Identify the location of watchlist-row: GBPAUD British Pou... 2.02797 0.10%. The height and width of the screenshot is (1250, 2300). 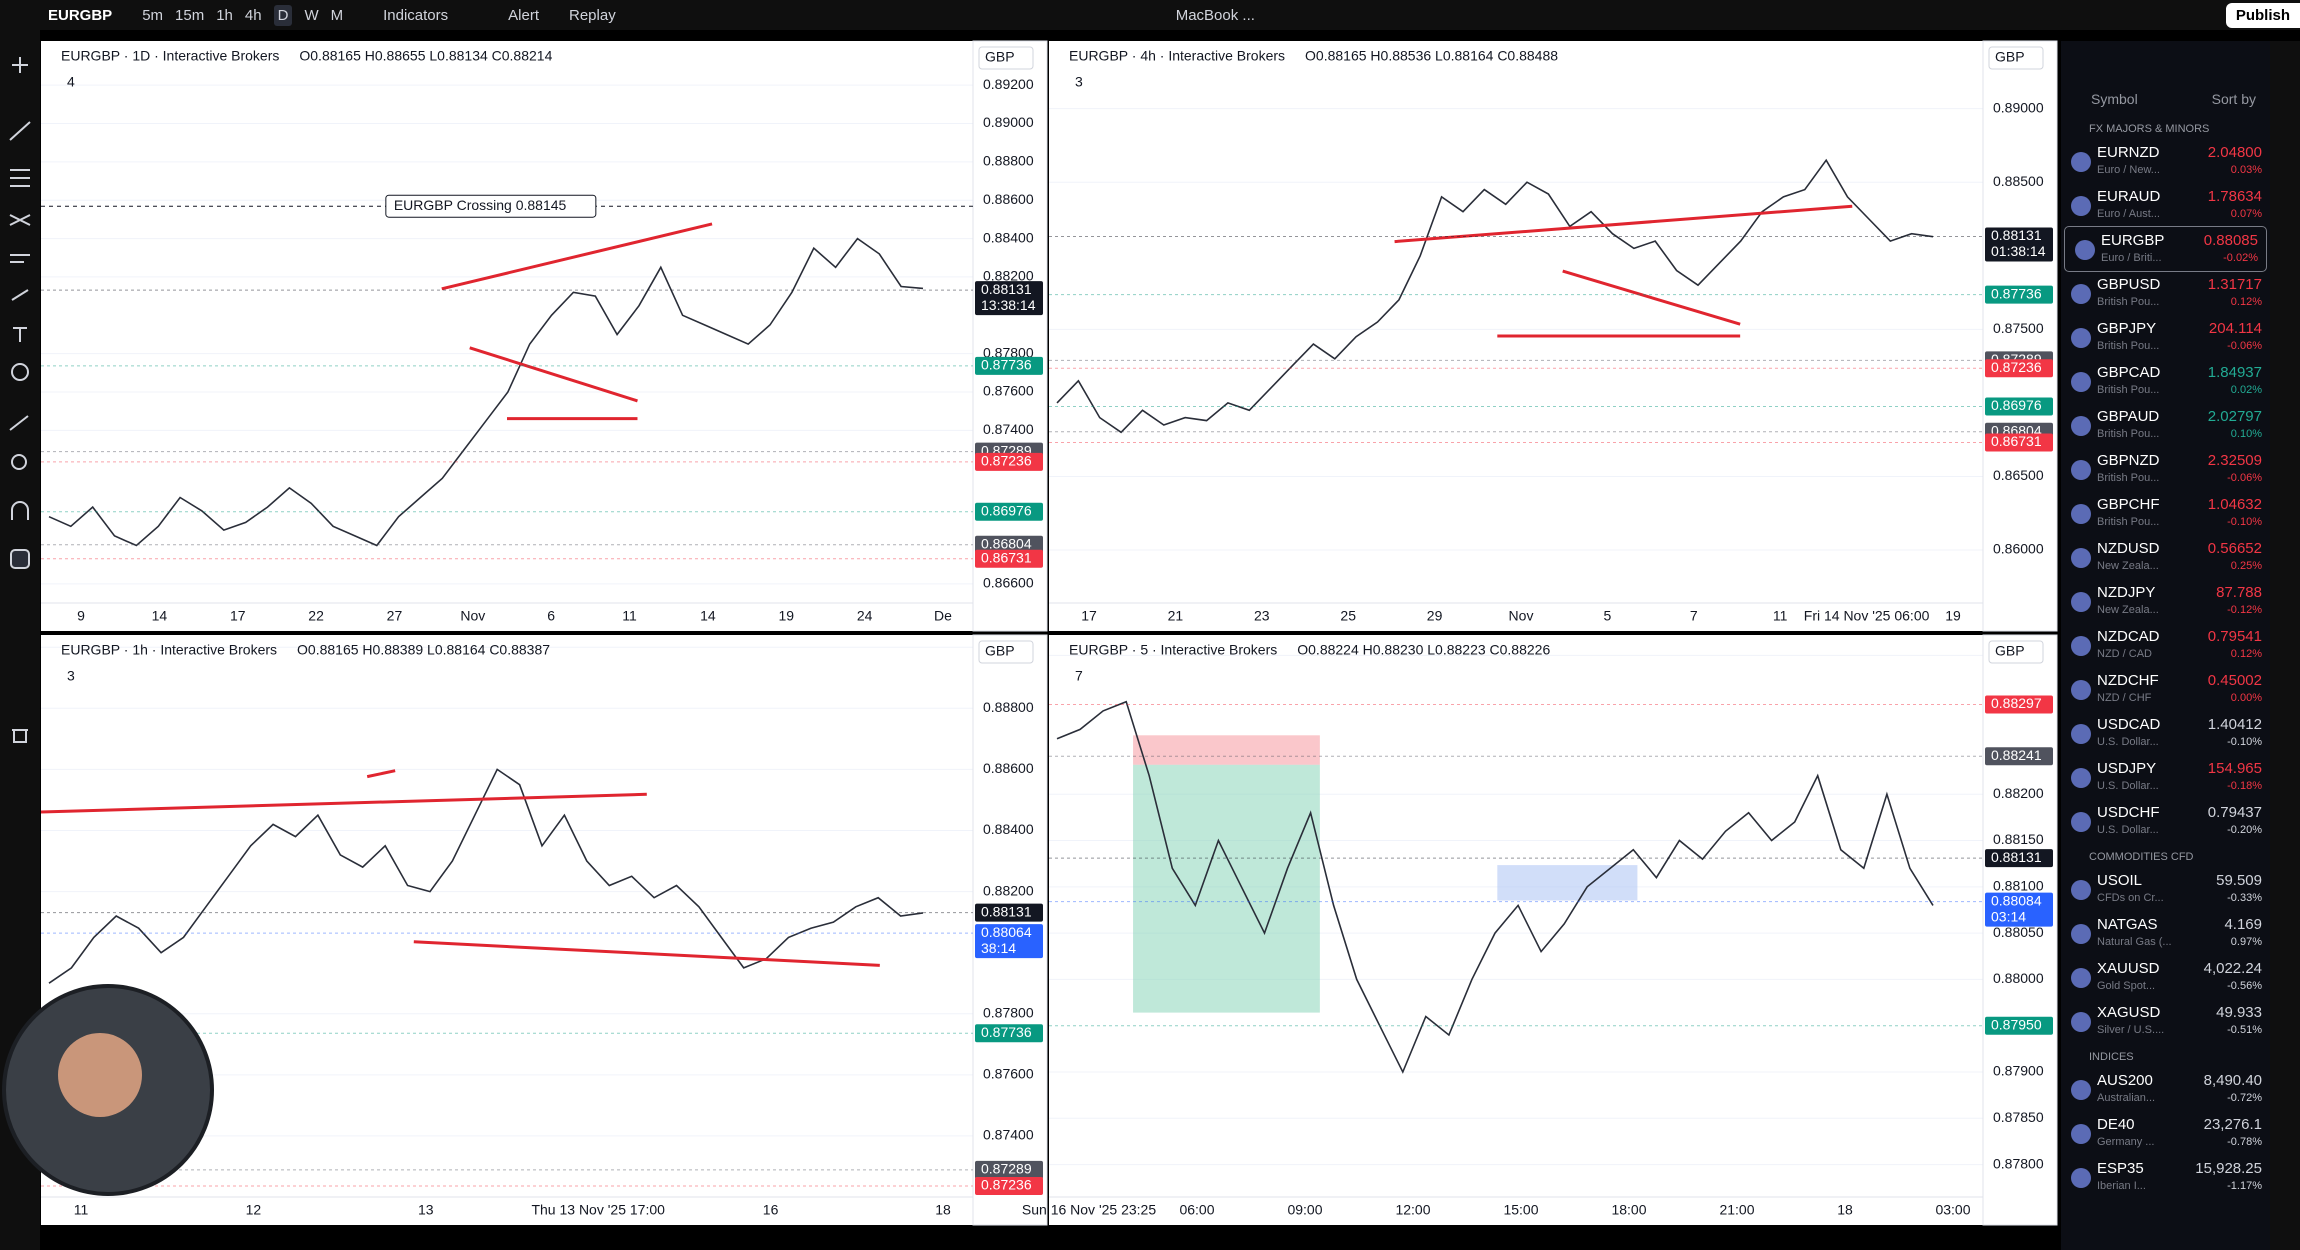
(2165, 425).